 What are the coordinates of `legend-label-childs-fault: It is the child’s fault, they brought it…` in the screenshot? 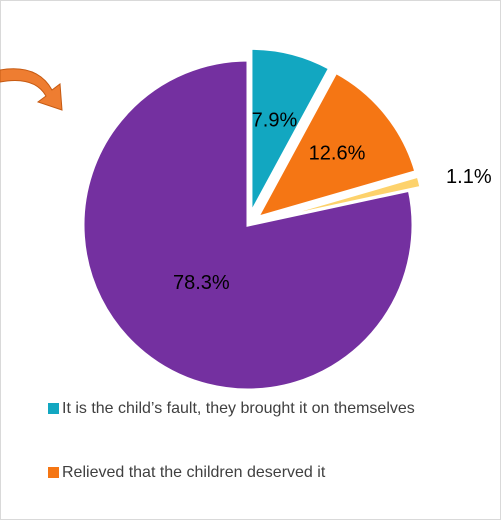 It's located at (238, 408).